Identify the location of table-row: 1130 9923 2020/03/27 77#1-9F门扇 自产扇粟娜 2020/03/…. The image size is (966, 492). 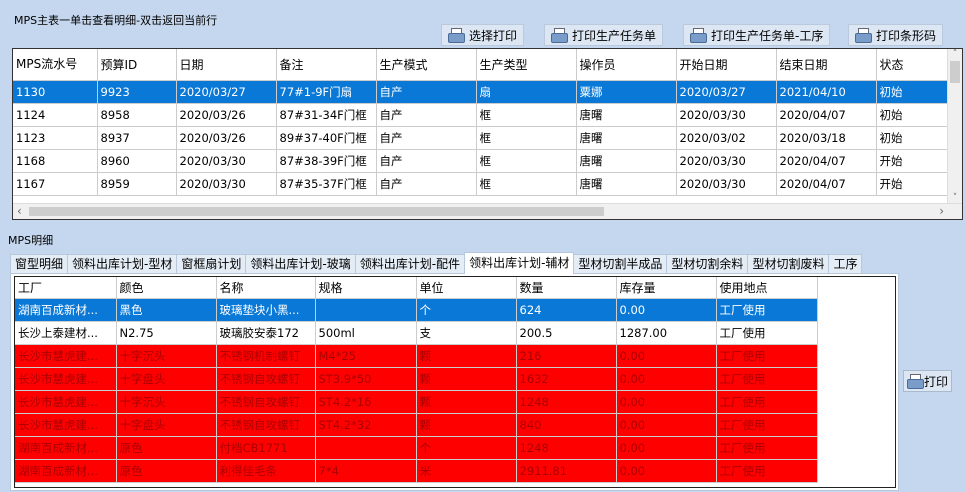
(481, 92).